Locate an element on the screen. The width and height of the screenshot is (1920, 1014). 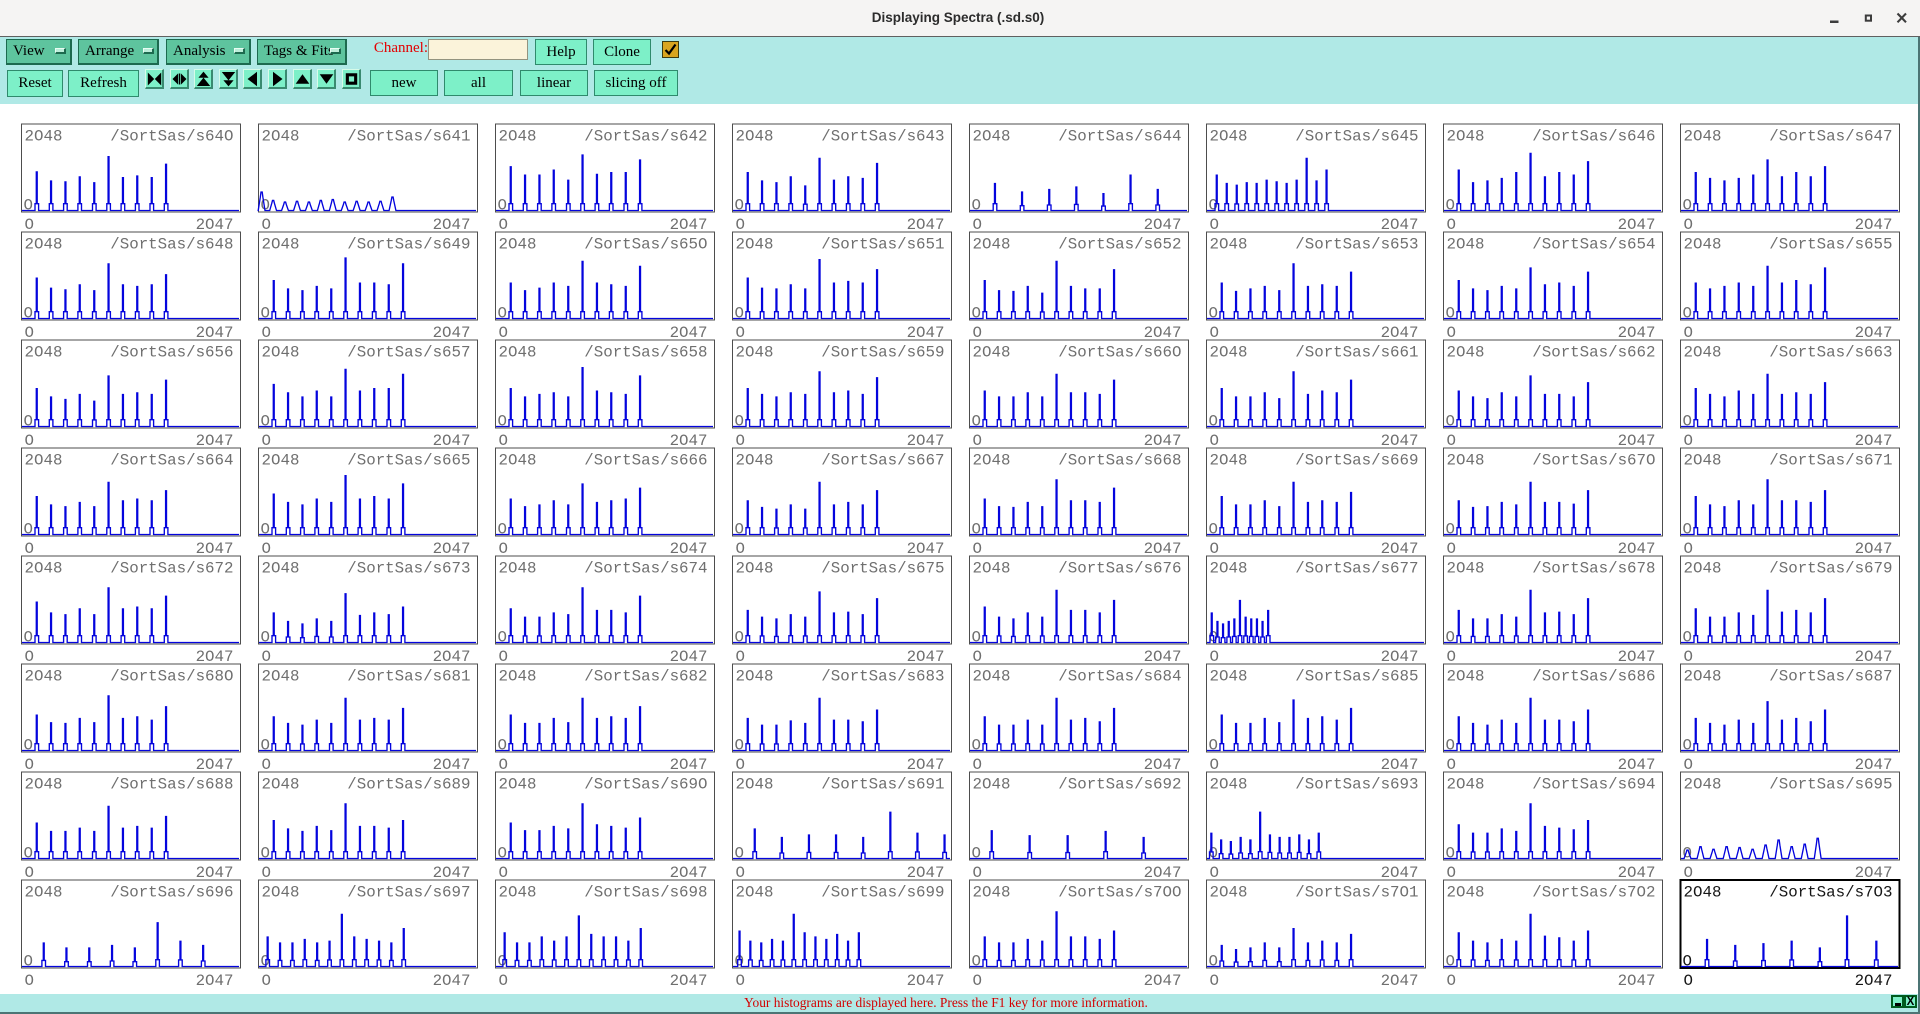
svg-text: /SortSas/s684 is located at coordinates (1119, 677).